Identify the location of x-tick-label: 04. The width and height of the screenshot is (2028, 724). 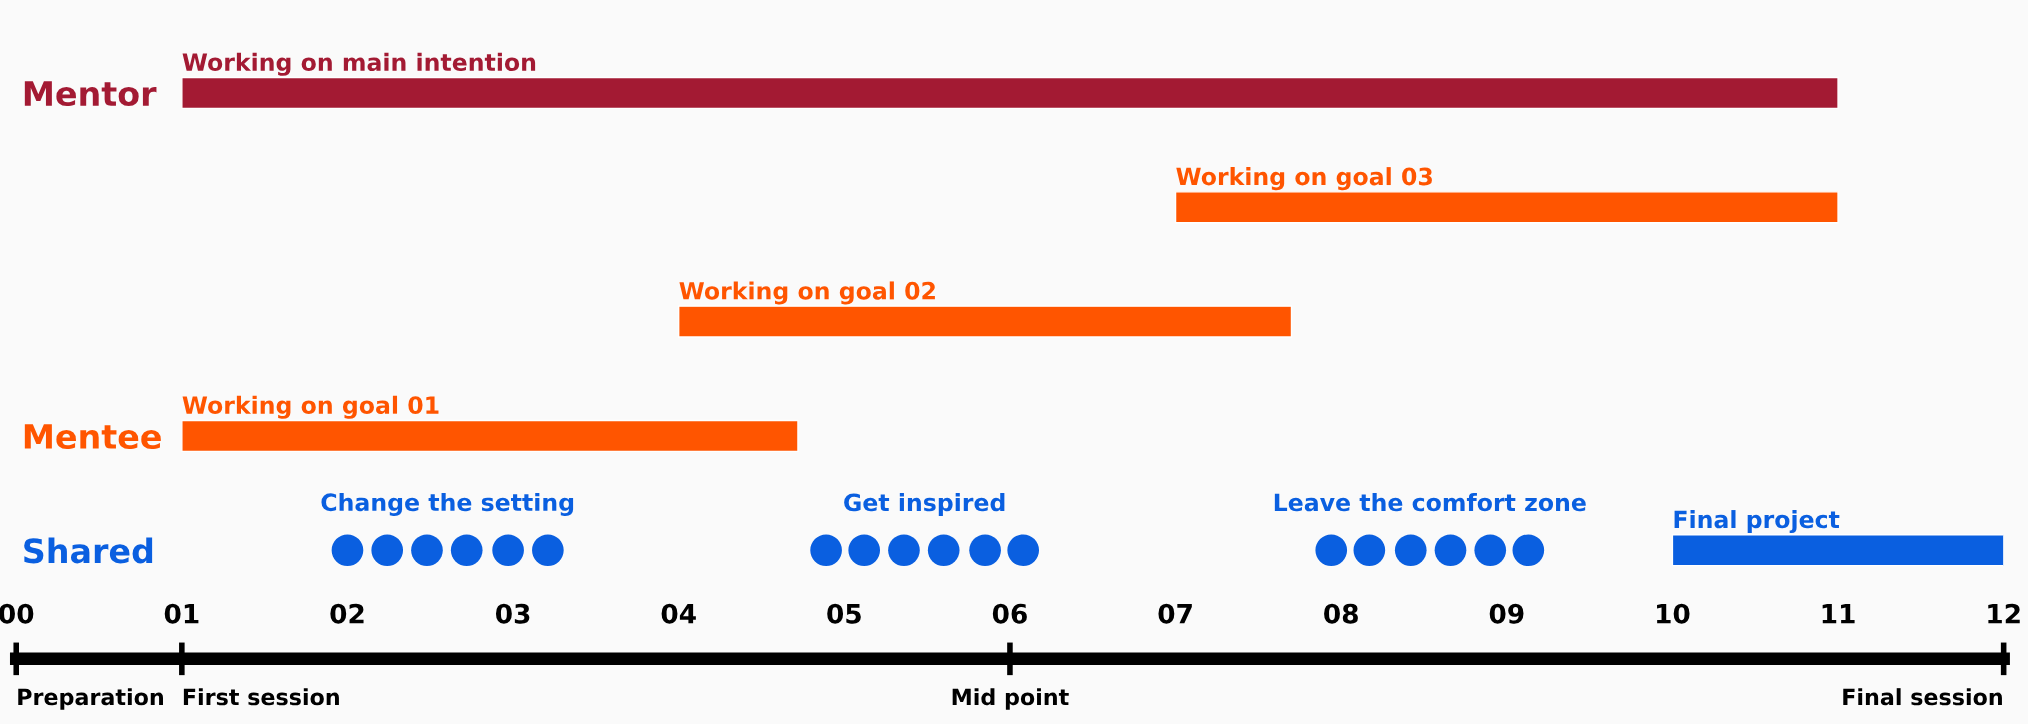
(678, 613).